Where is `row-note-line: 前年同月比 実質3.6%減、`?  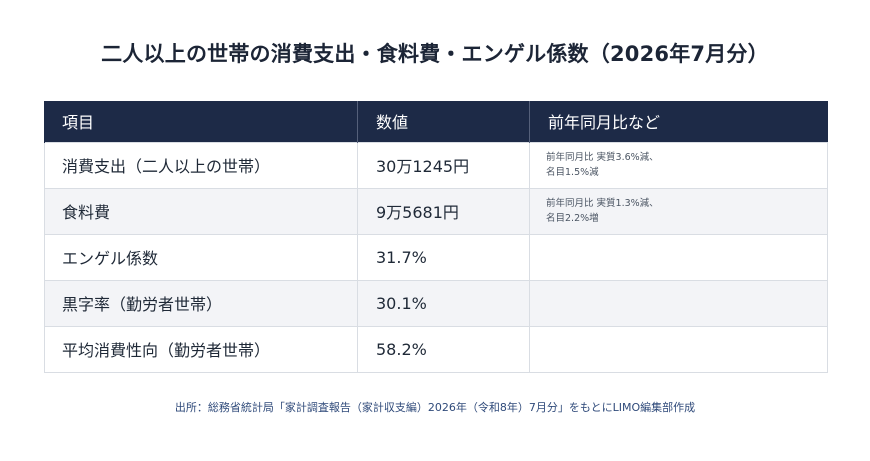
row-note-line: 前年同月比 実質3.6%減、 is located at coordinates (602, 157).